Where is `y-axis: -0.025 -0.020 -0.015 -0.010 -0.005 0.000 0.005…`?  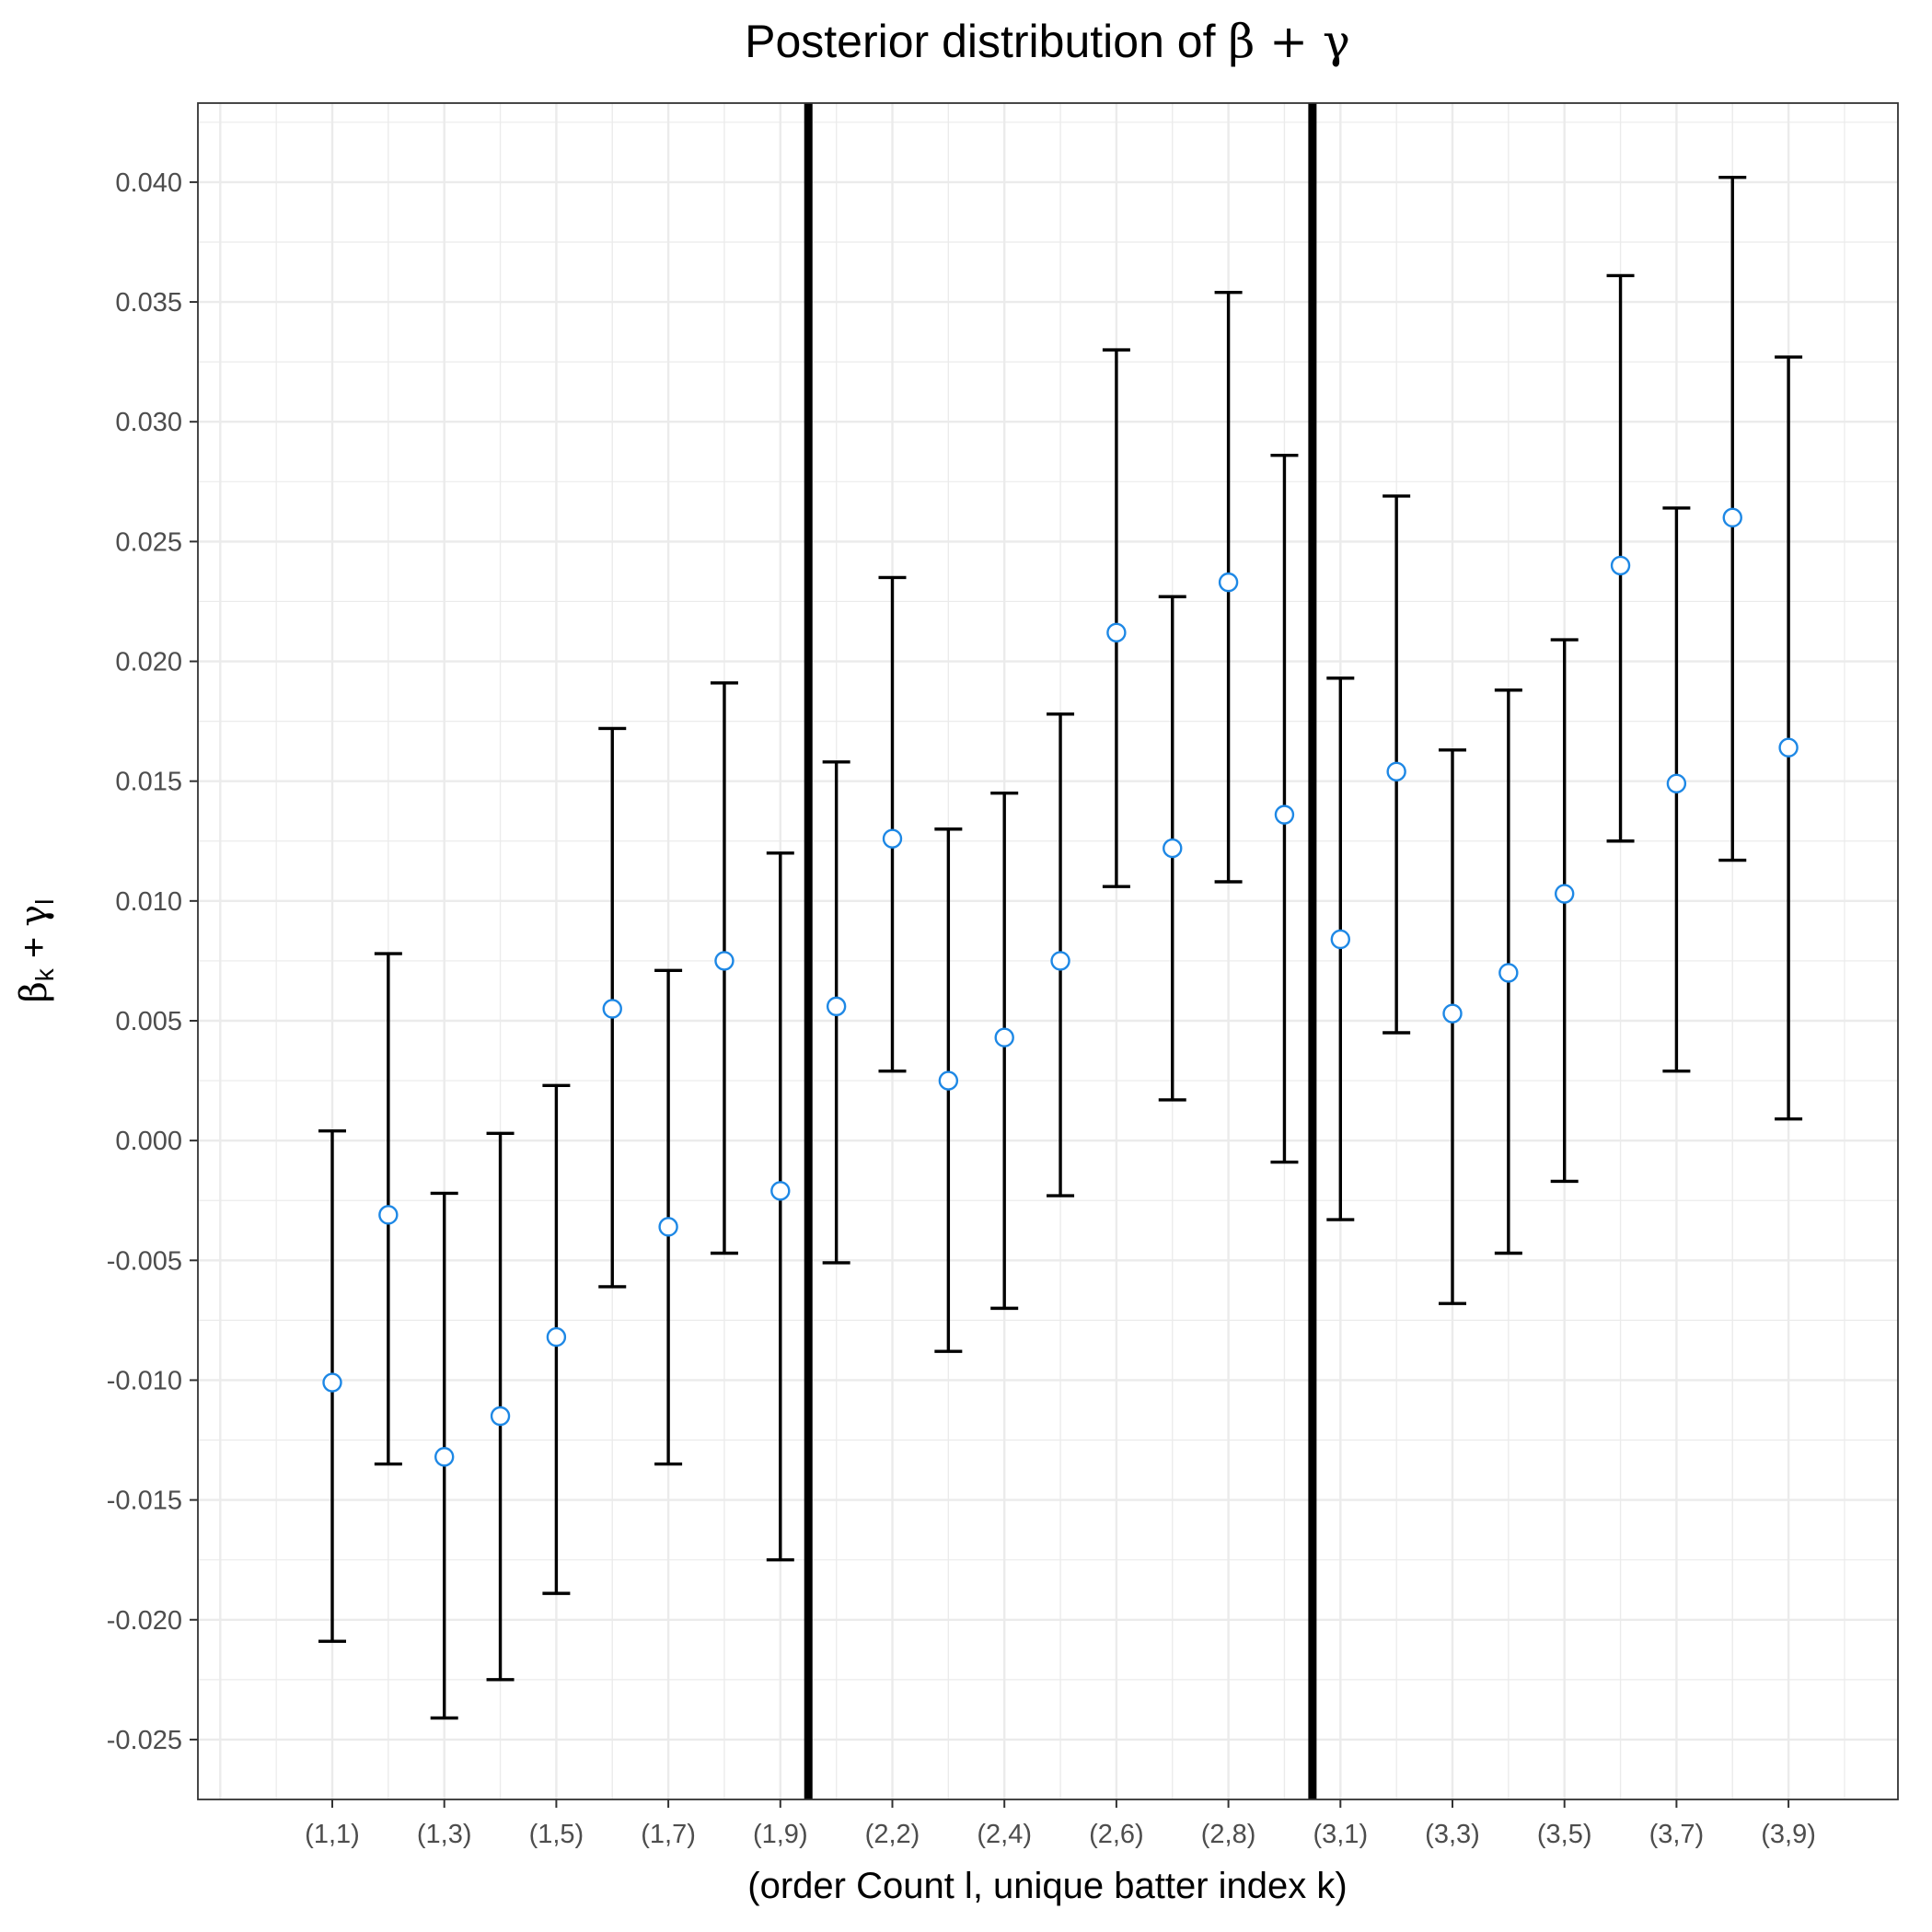
y-axis: -0.025 -0.020 -0.015 -0.010 -0.005 0.000 0.005… is located at coordinates (153, 962).